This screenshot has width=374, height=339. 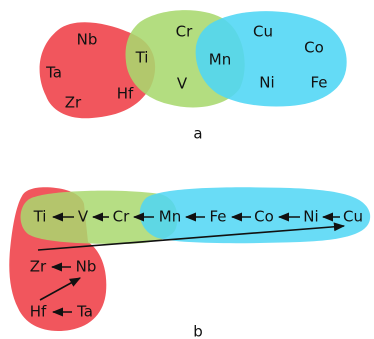 I want to click on arrow-hf-to-nb, so click(x=60, y=289).